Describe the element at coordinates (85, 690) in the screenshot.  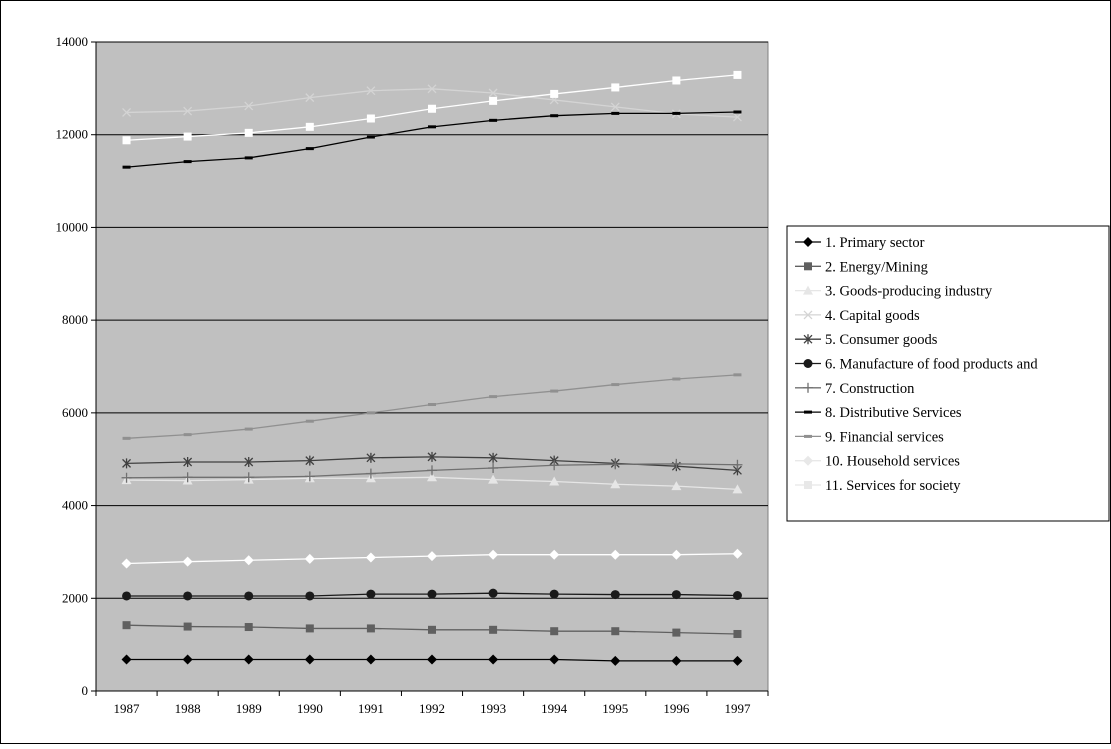
I see `y-tick-label: 0` at that location.